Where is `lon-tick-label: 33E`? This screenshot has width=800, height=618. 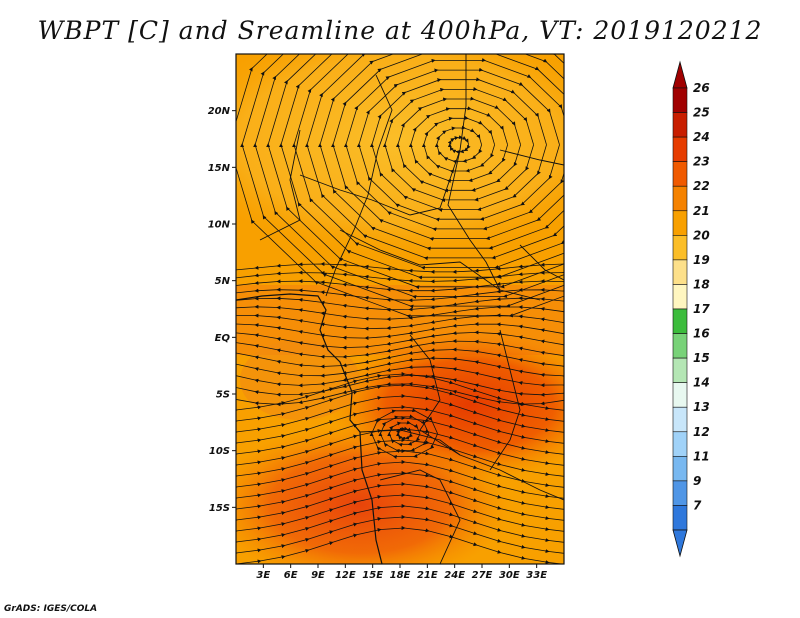 lon-tick-label: 33E is located at coordinates (536, 575).